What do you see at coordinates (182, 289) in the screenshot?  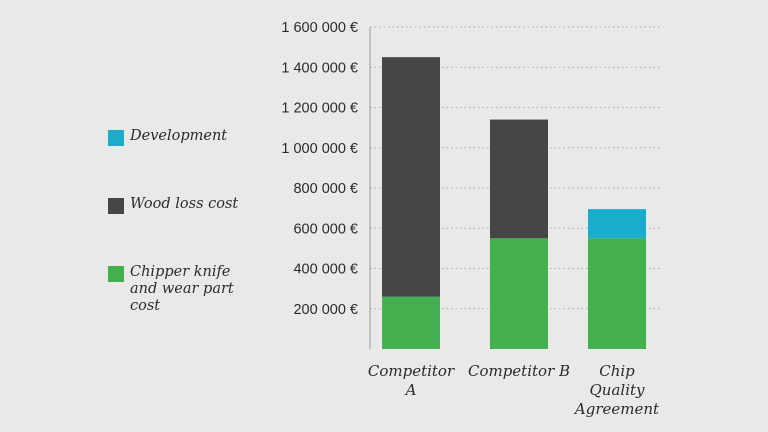 I see `legend-label-chipper-knife: Chipper knife and wear part cost` at bounding box center [182, 289].